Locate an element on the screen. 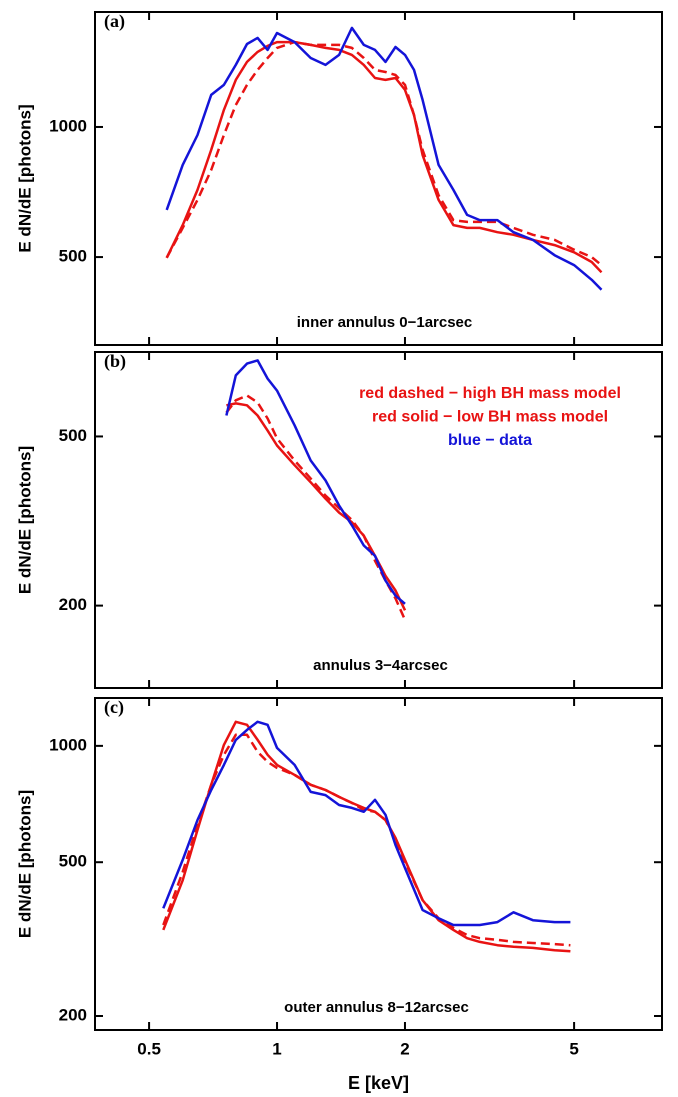  x-tick-label: 5 is located at coordinates (573, 1048).